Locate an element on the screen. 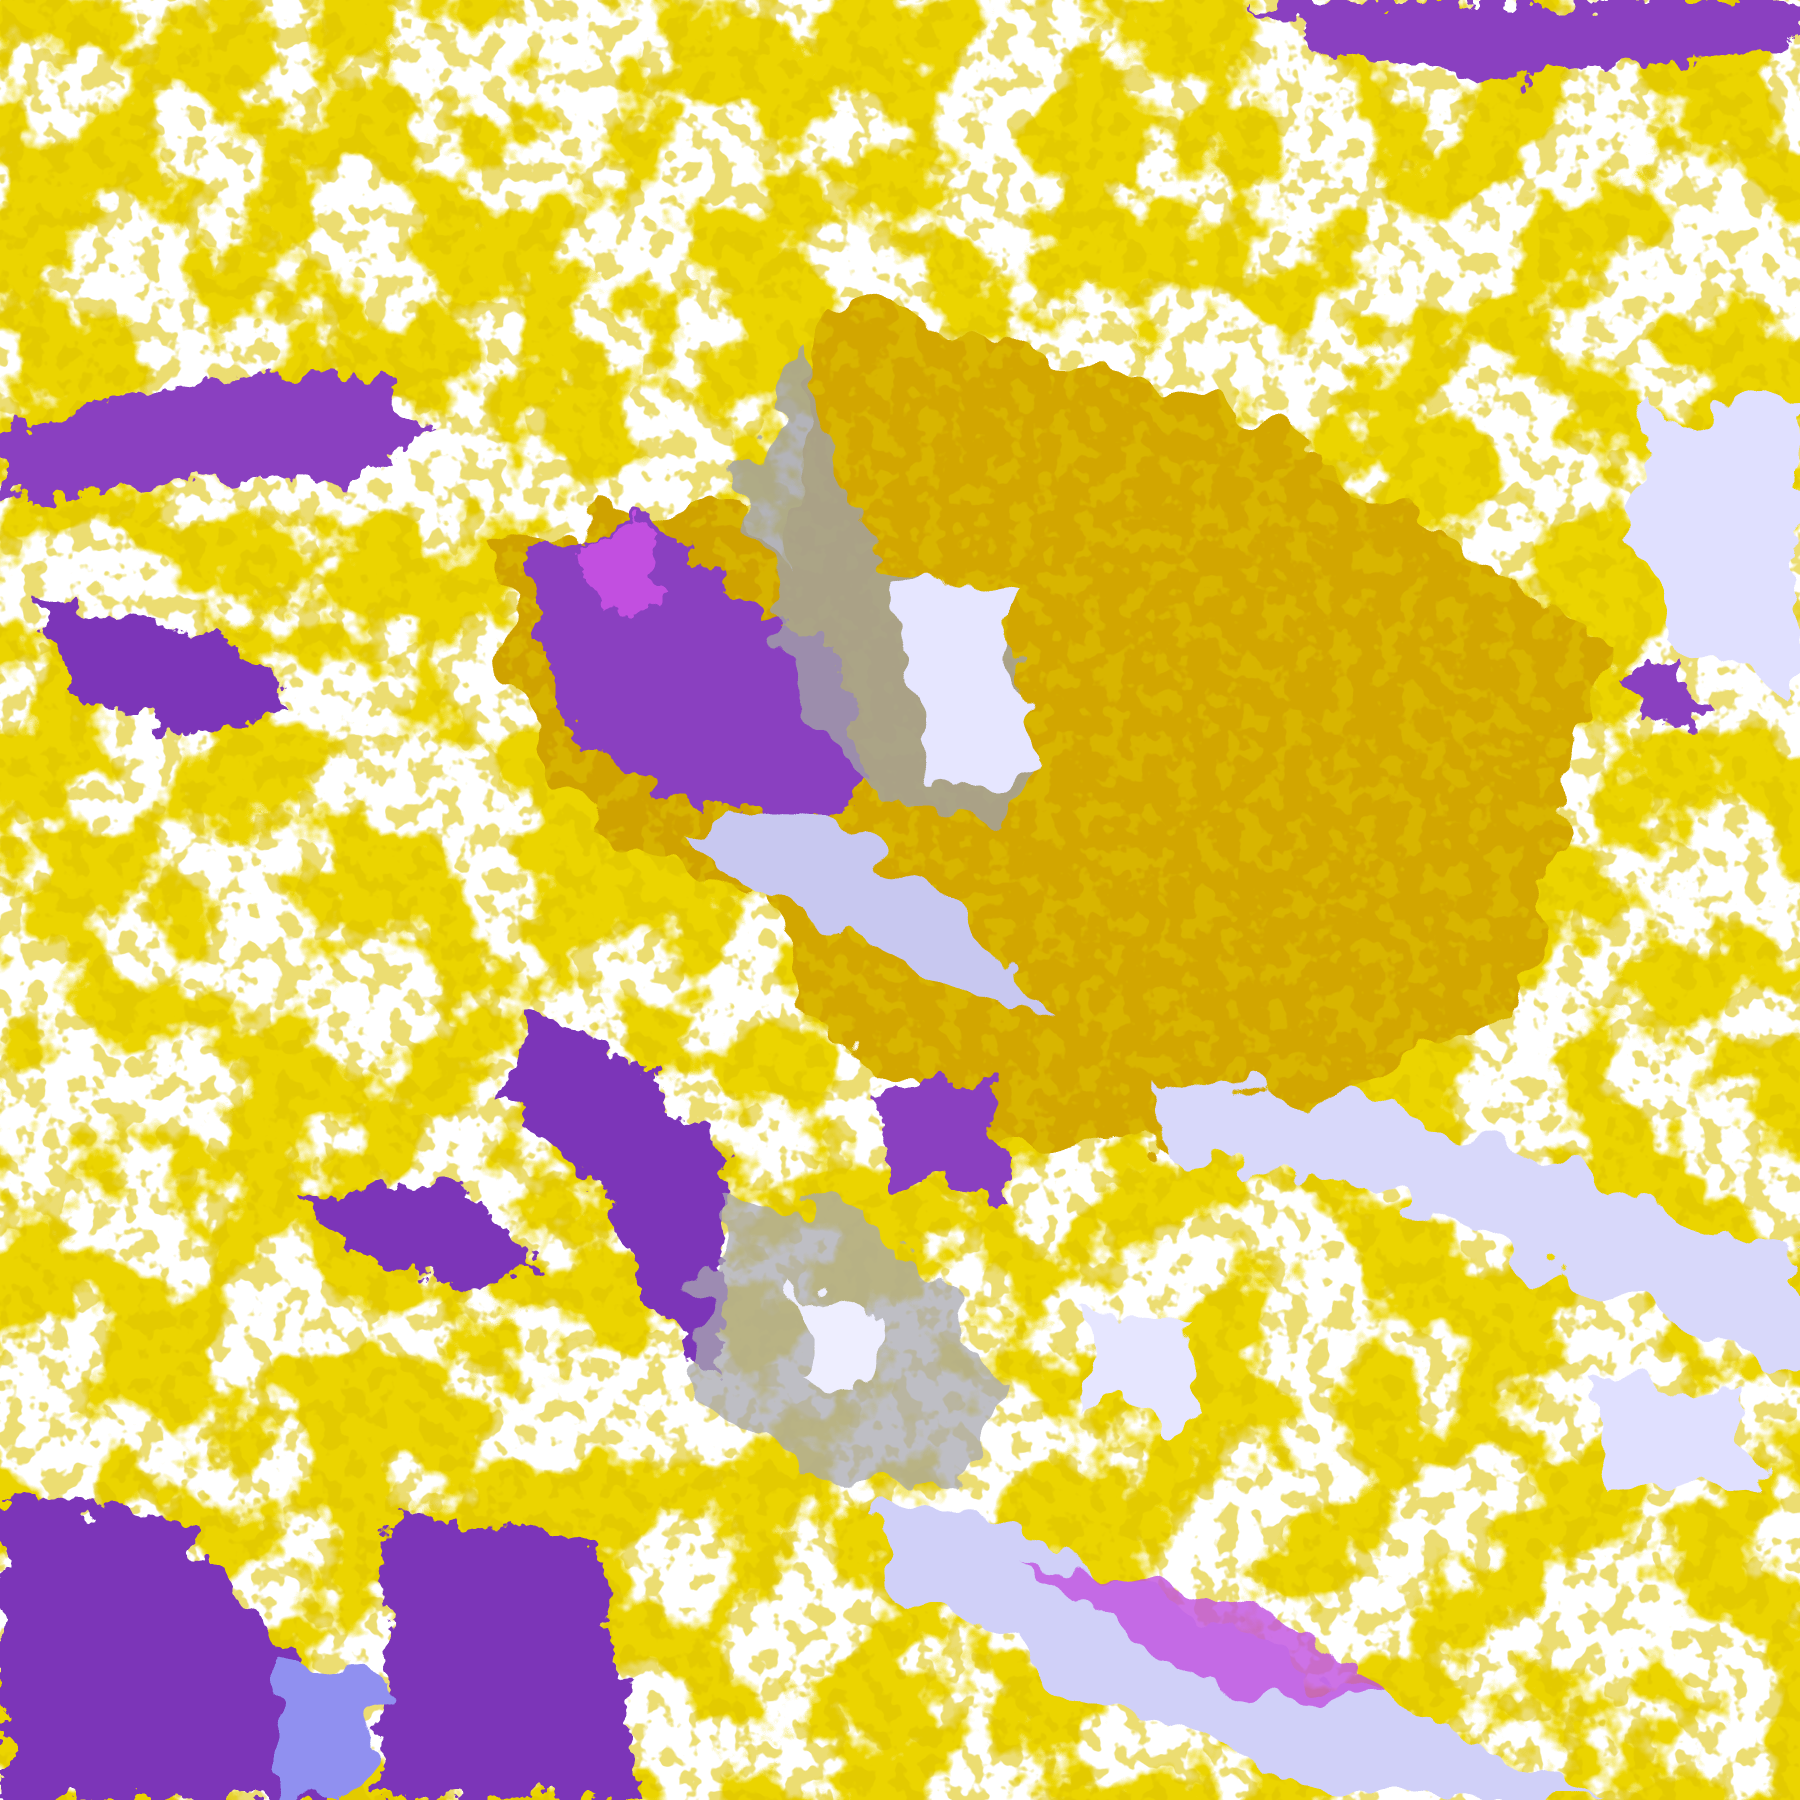  magenta-band is located at coordinates (1205, 1630).